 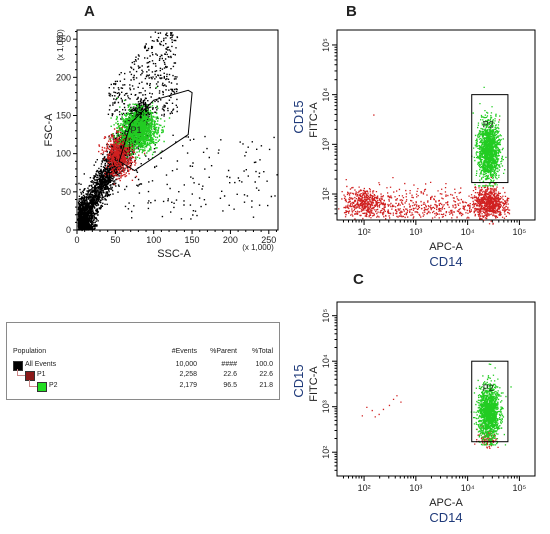 What do you see at coordinates (153, 240) in the screenshot?
I see `x-tick-label: 100` at bounding box center [153, 240].